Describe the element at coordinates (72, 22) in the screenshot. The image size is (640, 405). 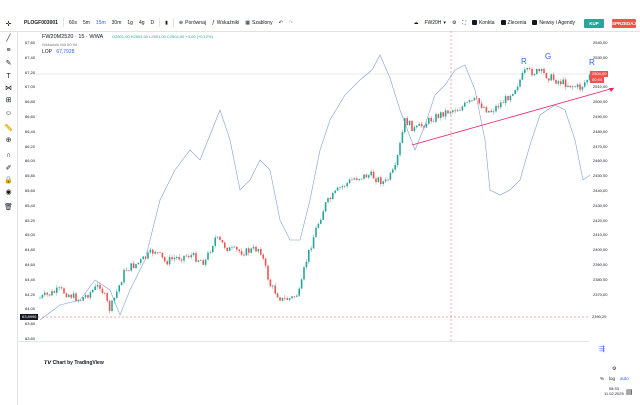
I see `interval-60s: 60s` at that location.